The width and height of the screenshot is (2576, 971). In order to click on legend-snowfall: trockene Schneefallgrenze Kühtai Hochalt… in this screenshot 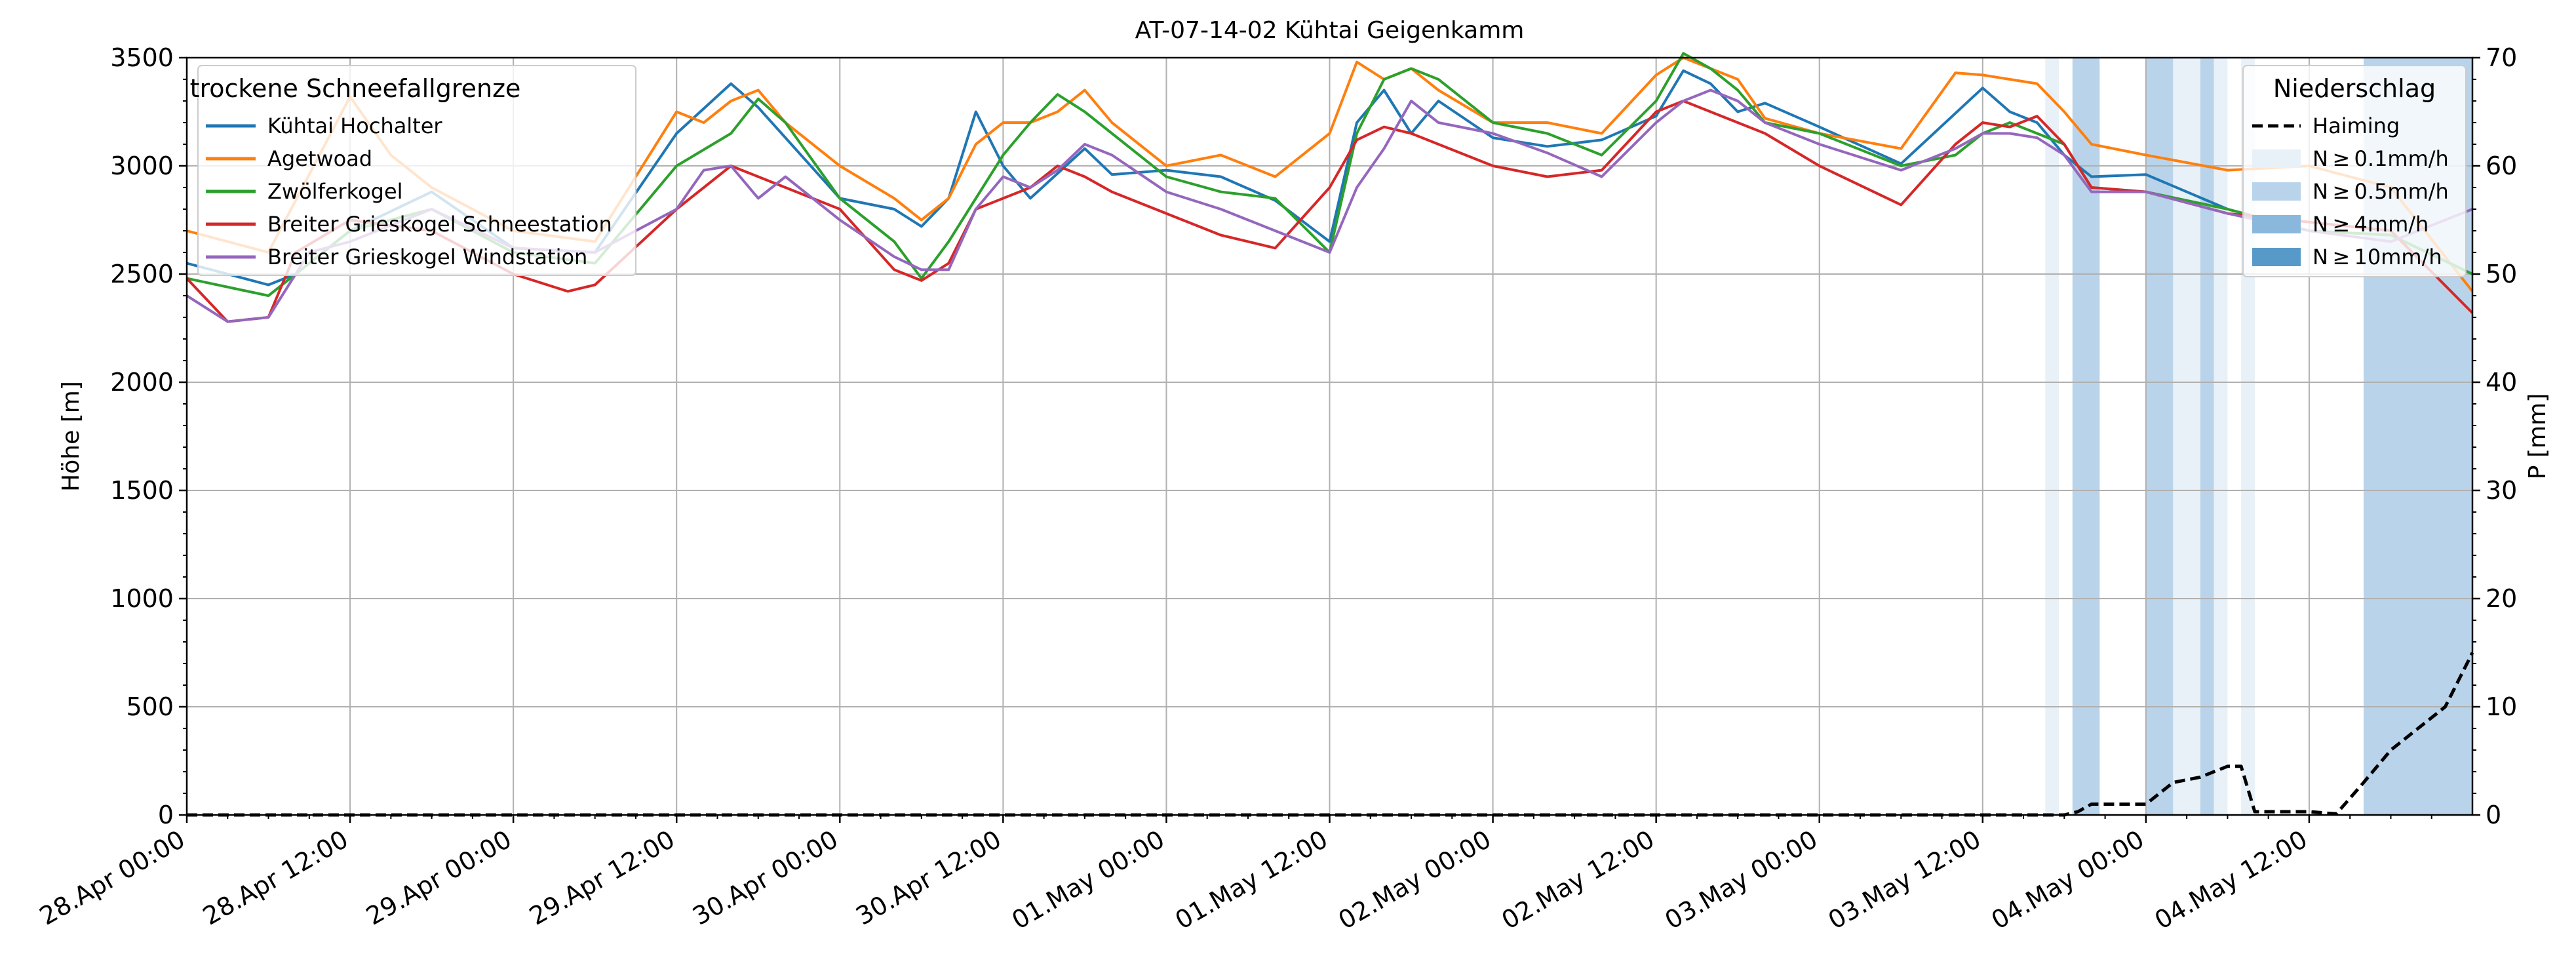, I will do `click(413, 170)`.